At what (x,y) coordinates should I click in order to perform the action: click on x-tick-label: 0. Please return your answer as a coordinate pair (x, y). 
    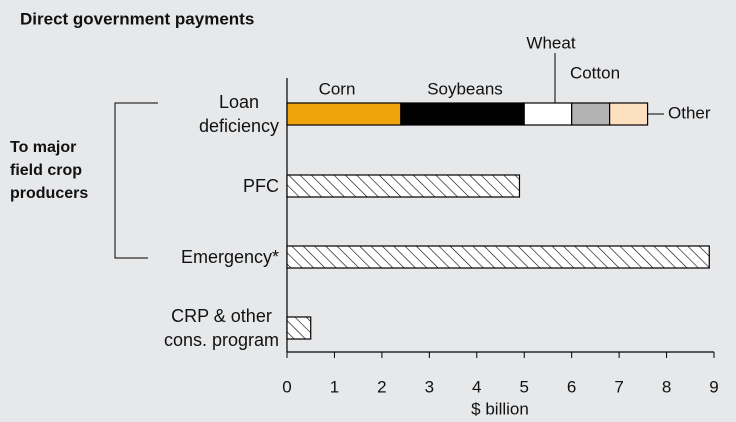
    Looking at the image, I should click on (286, 386).